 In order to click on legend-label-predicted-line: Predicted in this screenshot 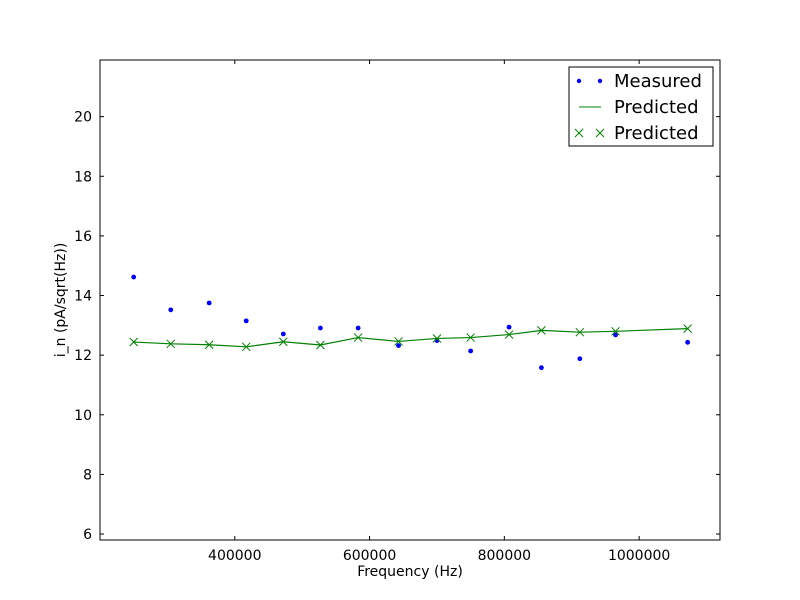, I will do `click(656, 107)`.